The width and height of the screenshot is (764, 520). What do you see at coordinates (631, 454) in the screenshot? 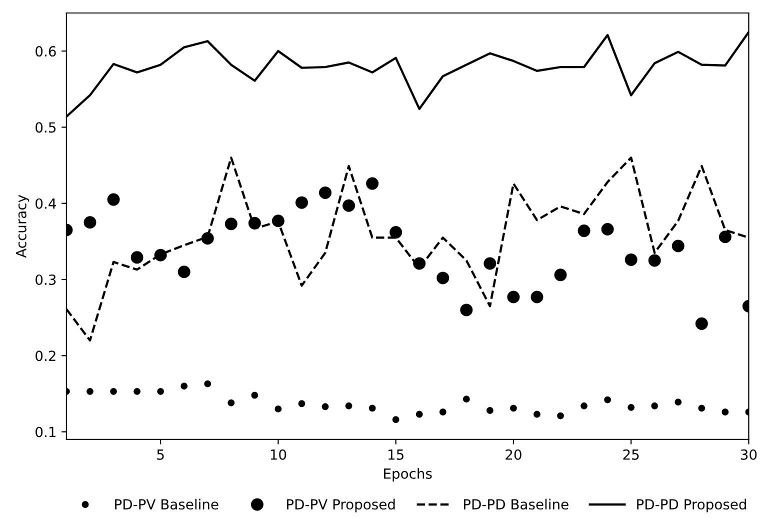
I see `x-tick-label: 25` at bounding box center [631, 454].